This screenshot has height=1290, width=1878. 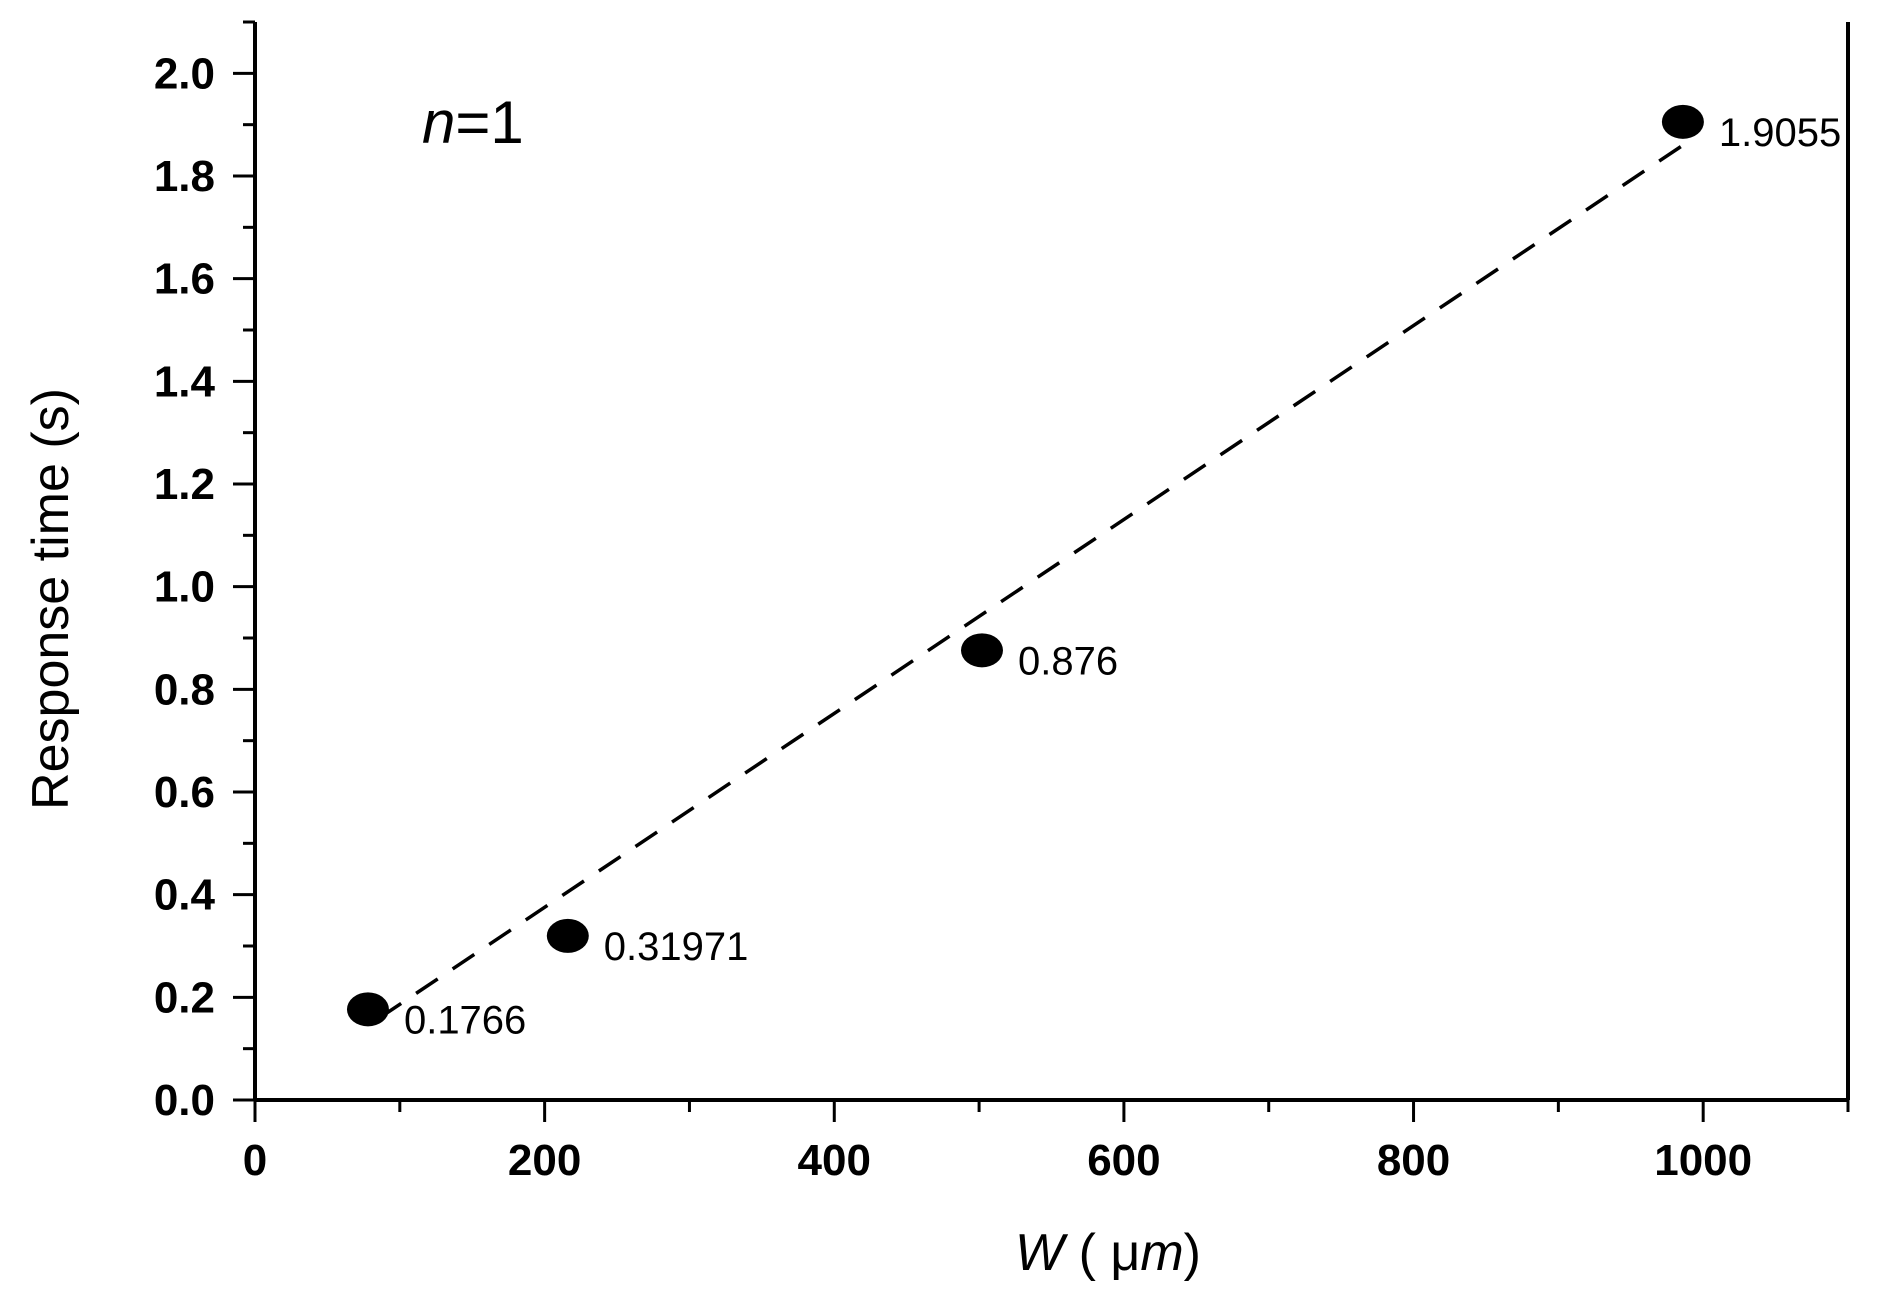 I want to click on x-tick-label: 200, so click(x=544, y=1160).